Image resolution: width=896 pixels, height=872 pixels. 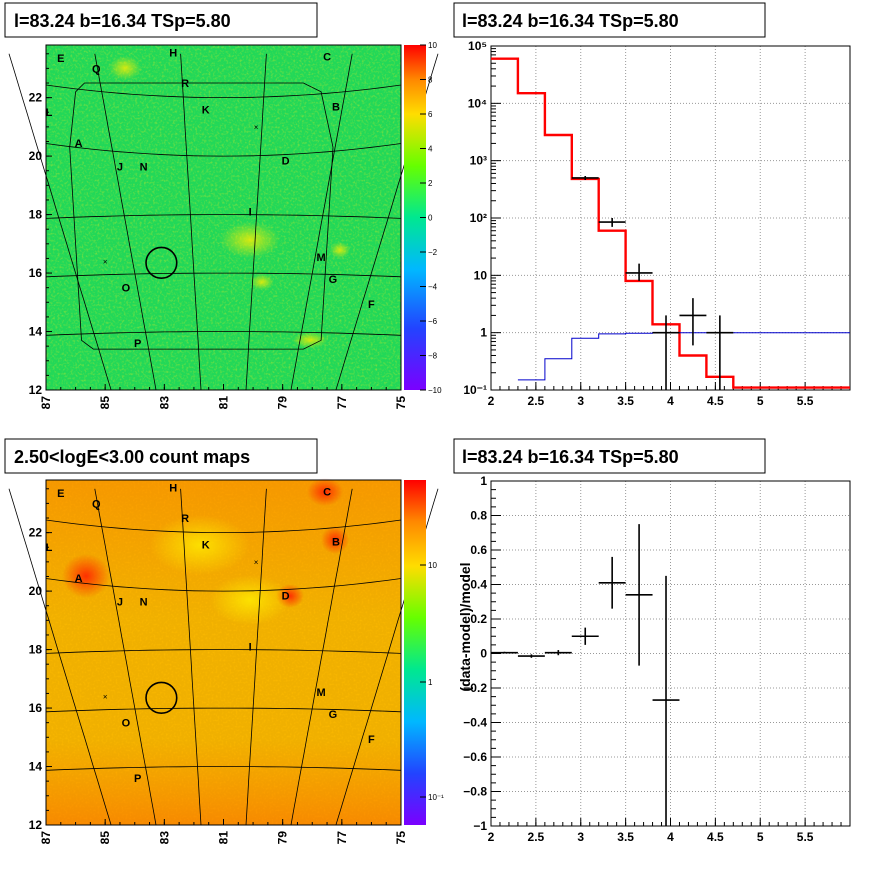 What do you see at coordinates (431, 218) in the screenshot?
I see `colorbar-ticks: 10 8 6 4 2 0 −2 −4 −6 −8 −10` at bounding box center [431, 218].